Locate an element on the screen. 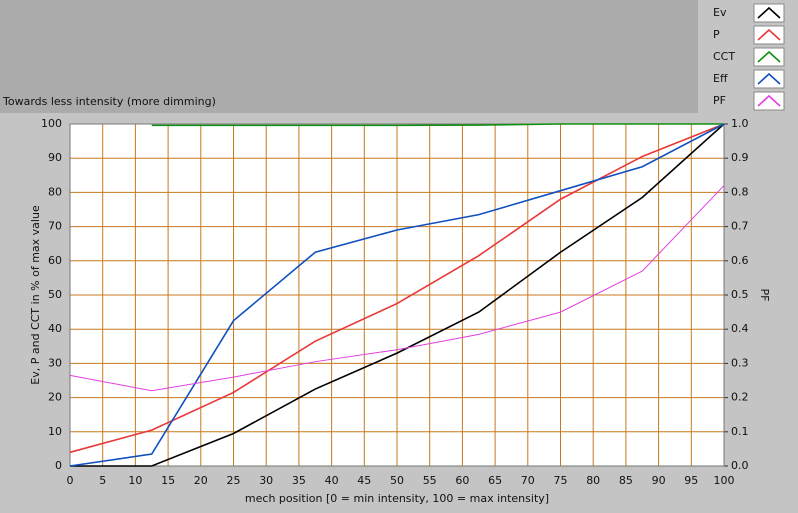  y-tick-label: 20 is located at coordinates (55, 397).